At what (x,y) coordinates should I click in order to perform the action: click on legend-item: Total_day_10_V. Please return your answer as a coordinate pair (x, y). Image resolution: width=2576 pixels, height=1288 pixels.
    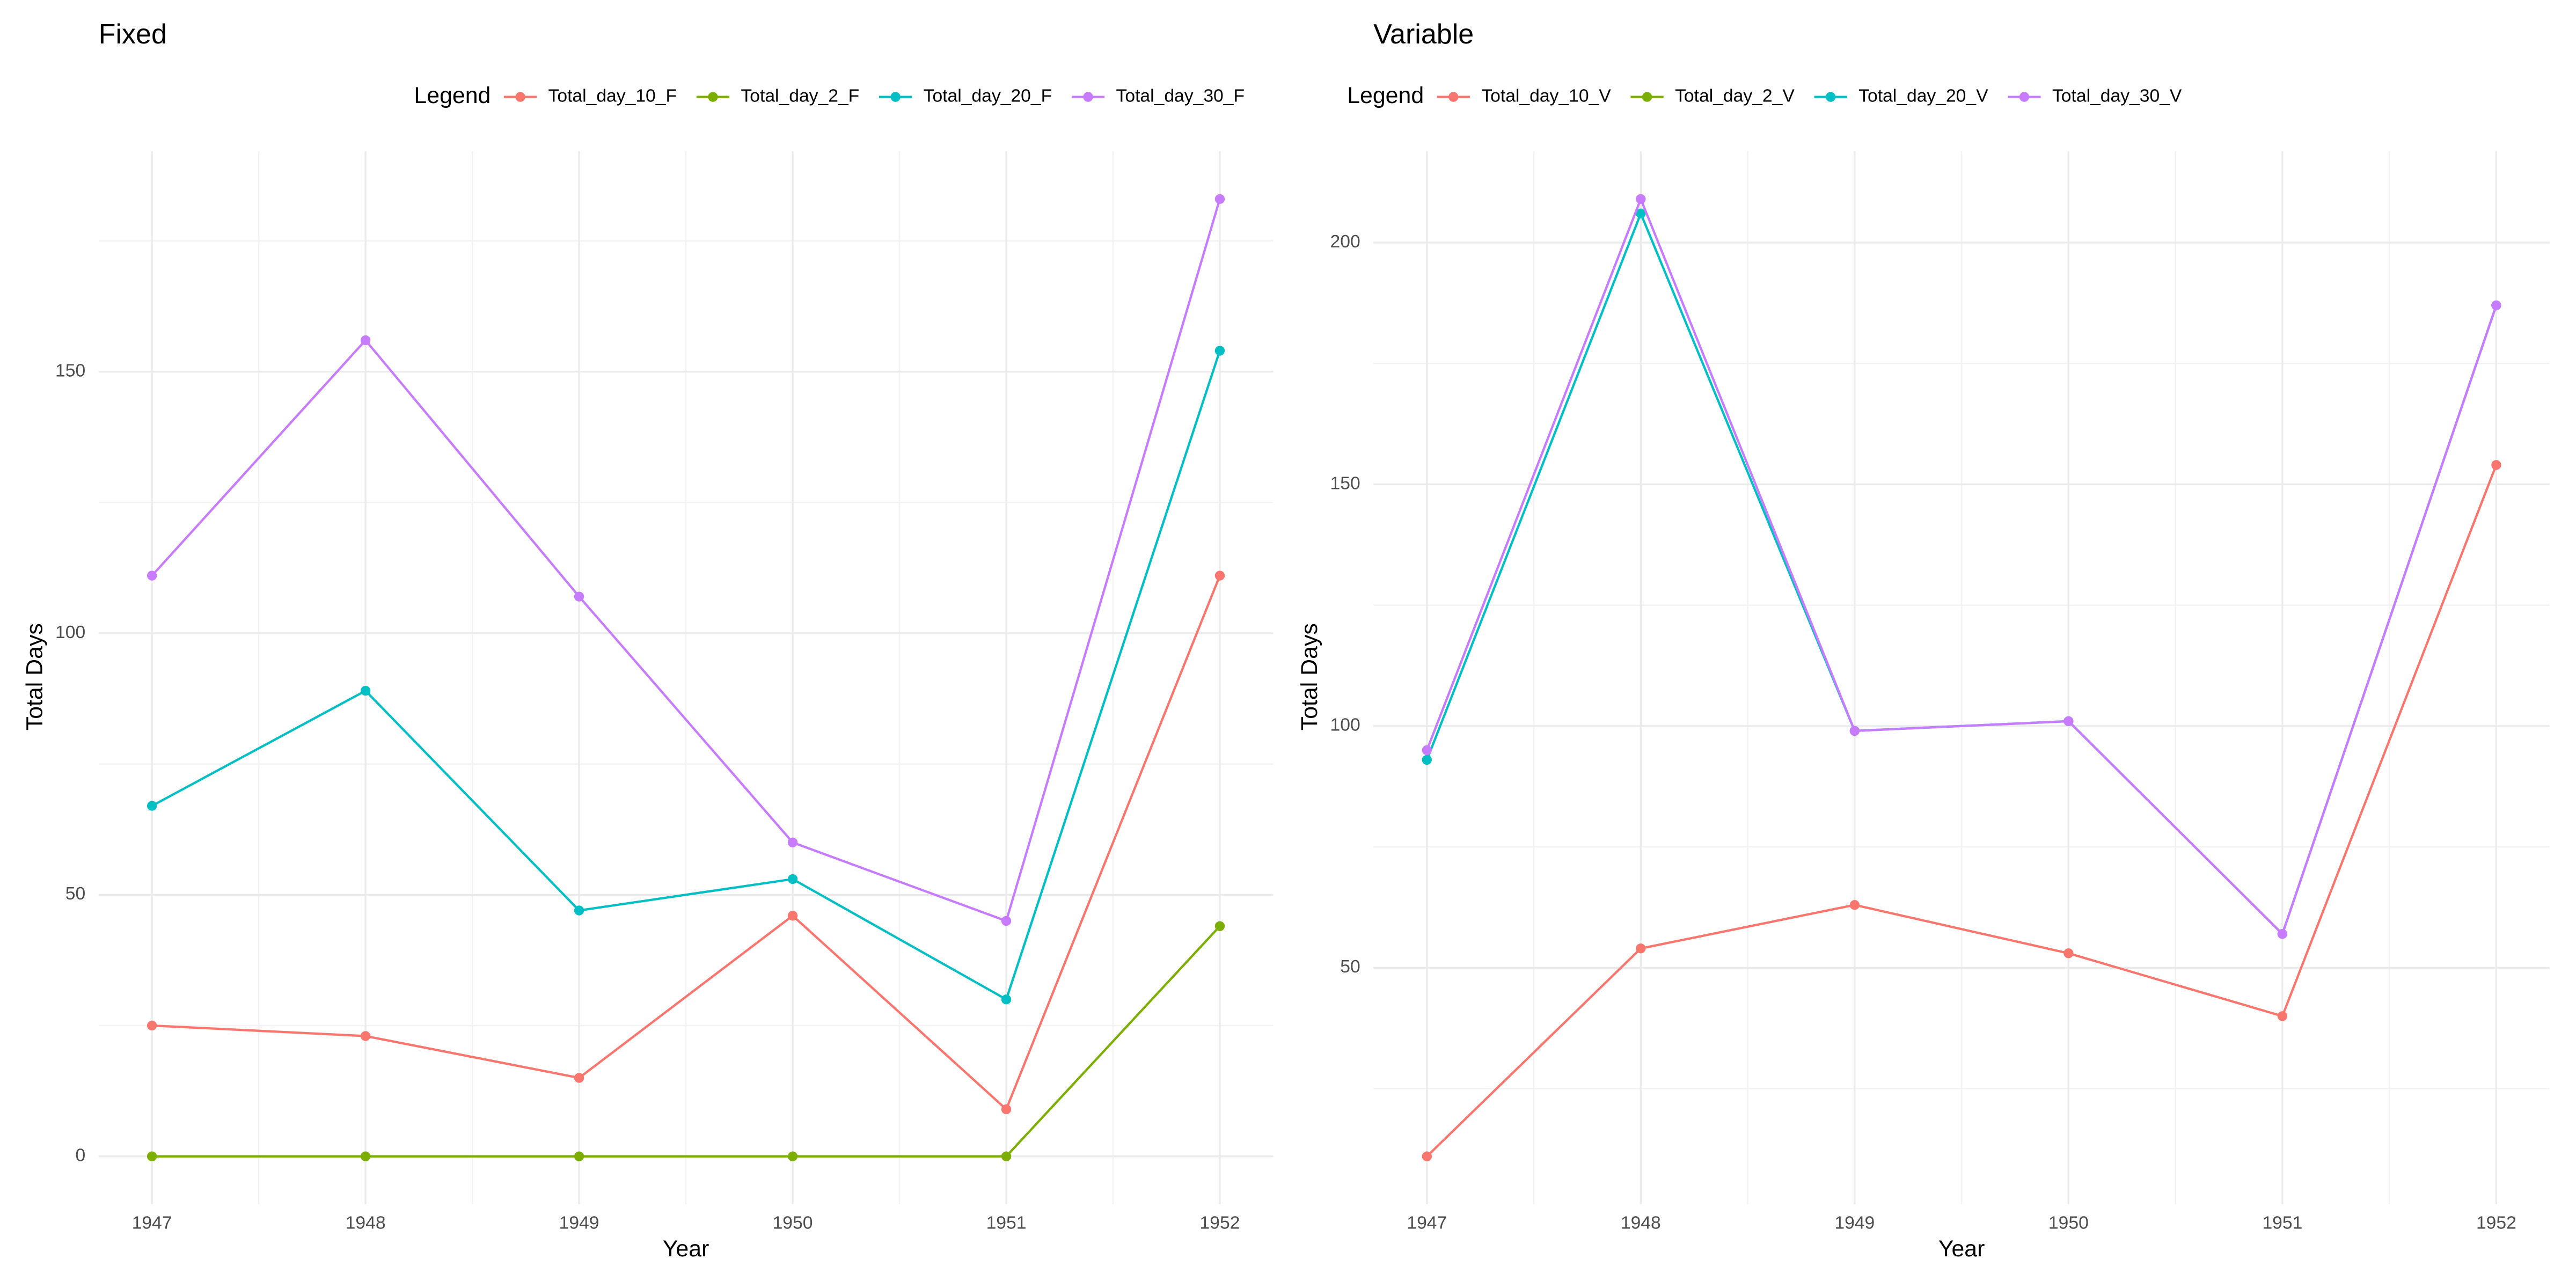
    Looking at the image, I should click on (1524, 96).